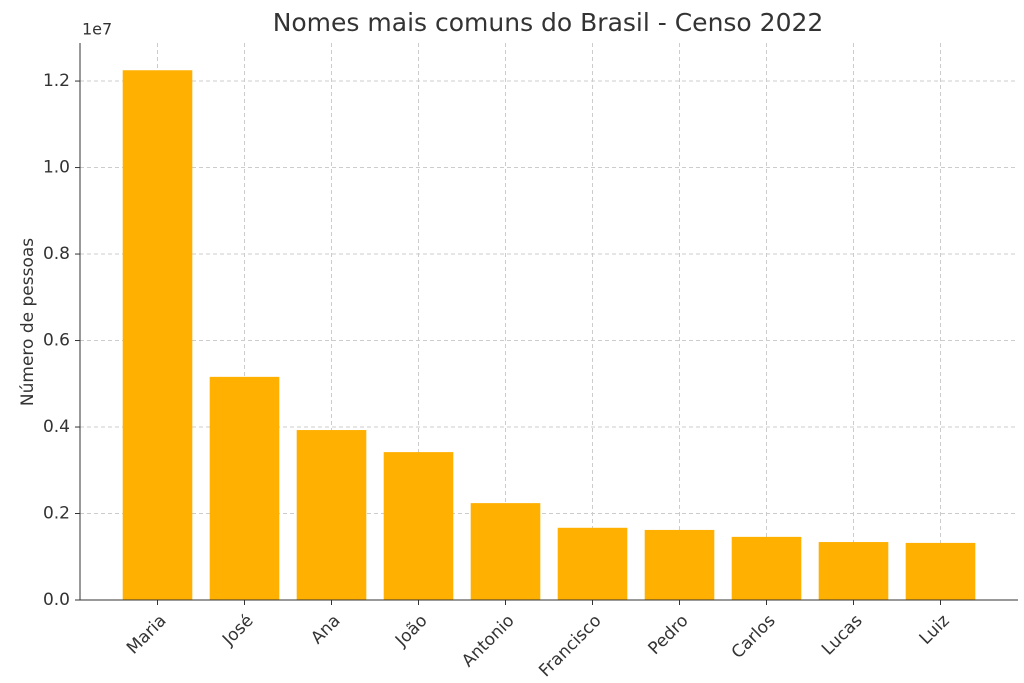  I want to click on y-tick-label: 0.4, so click(56, 427).